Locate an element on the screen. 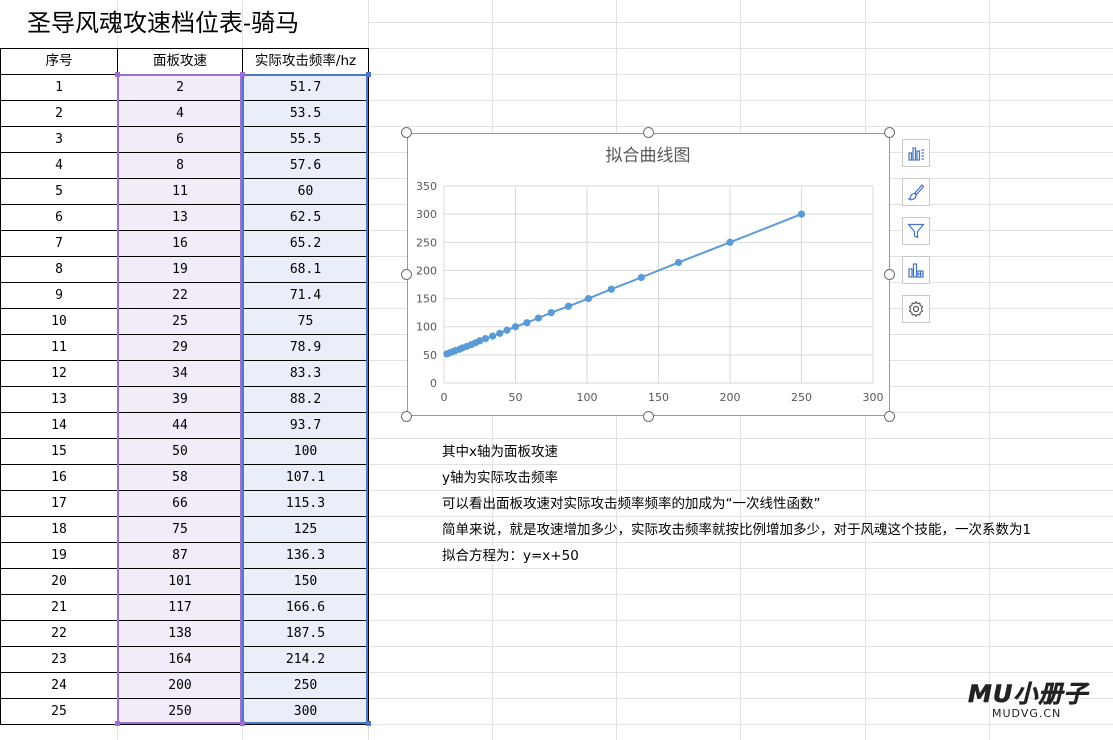  cell-index: 11 is located at coordinates (59, 347).